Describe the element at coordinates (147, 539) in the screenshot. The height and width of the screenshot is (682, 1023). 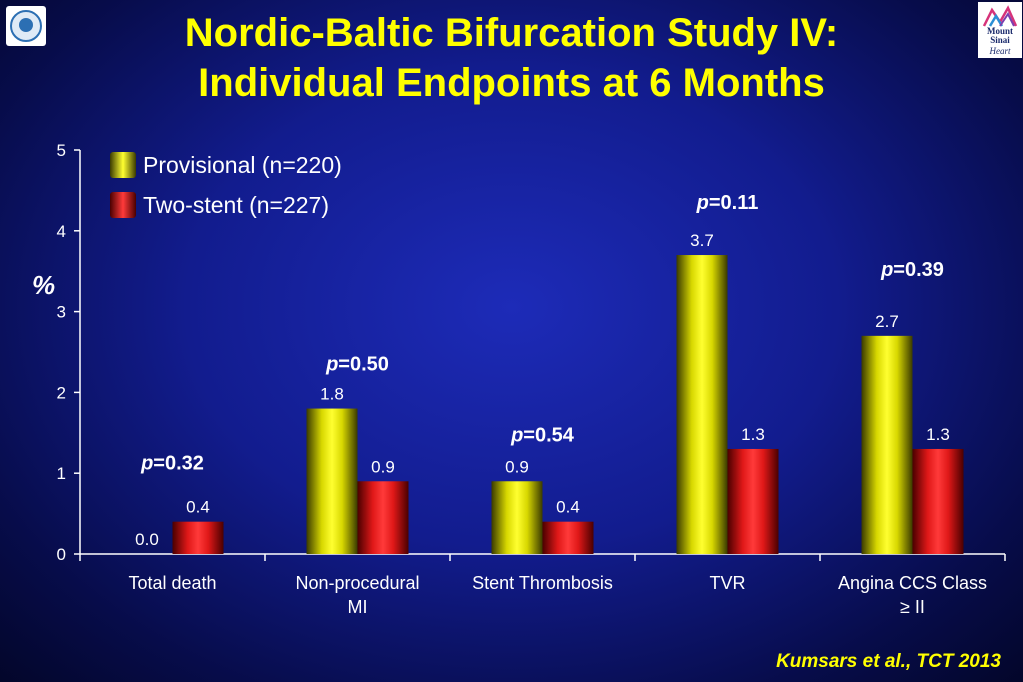
I see `data-label: 0.0` at that location.